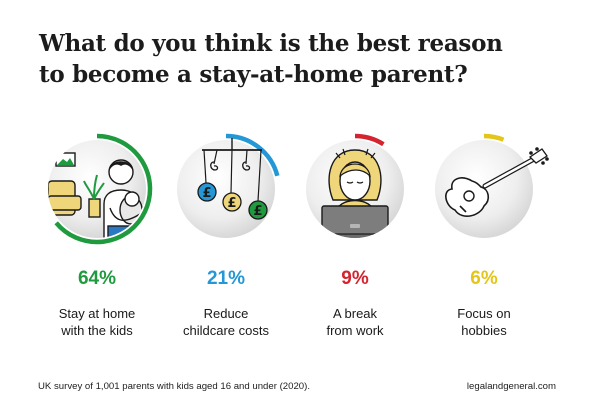 Image resolution: width=600 pixels, height=417 pixels. I want to click on progress-arc-hobbies, so click(494, 137).